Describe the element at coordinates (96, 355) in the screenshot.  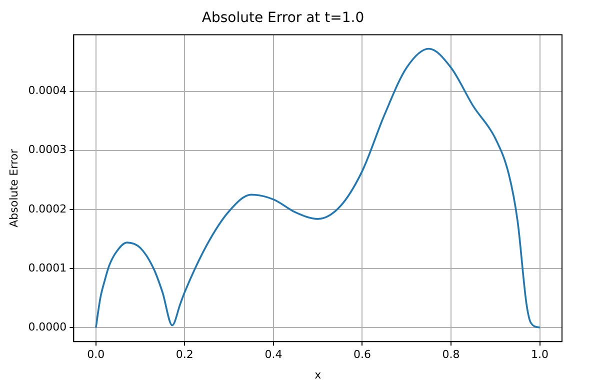
I see `x-tick-label: 0.0` at that location.